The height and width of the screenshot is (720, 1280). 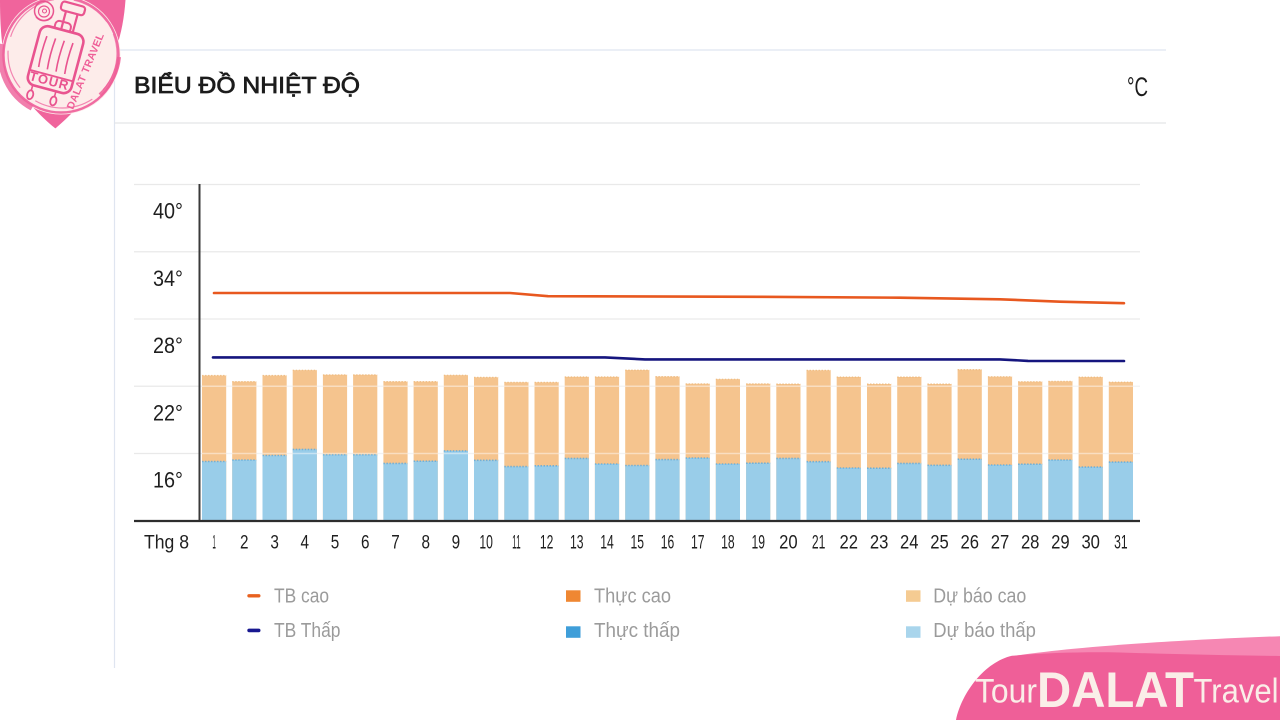 I want to click on svg-text: 10, so click(x=486, y=543).